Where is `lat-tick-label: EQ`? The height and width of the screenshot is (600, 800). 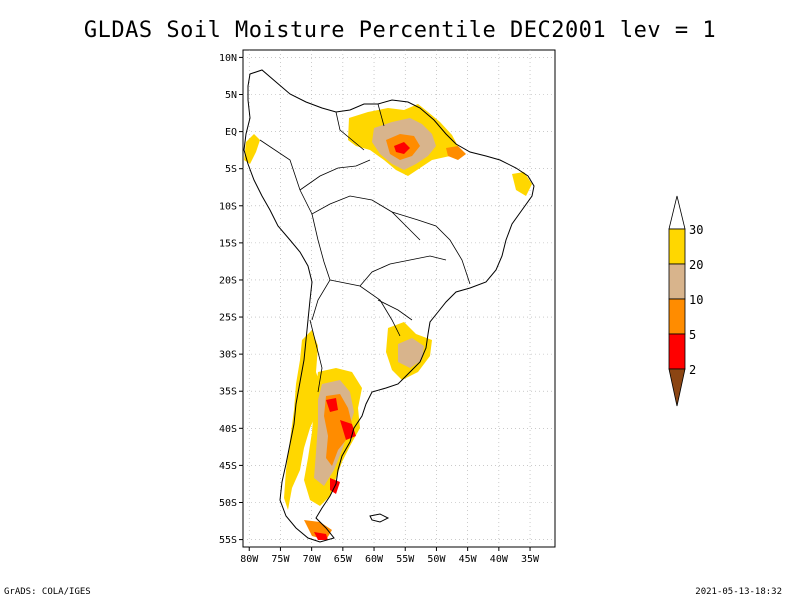
lat-tick-label: EQ is located at coordinates (231, 132).